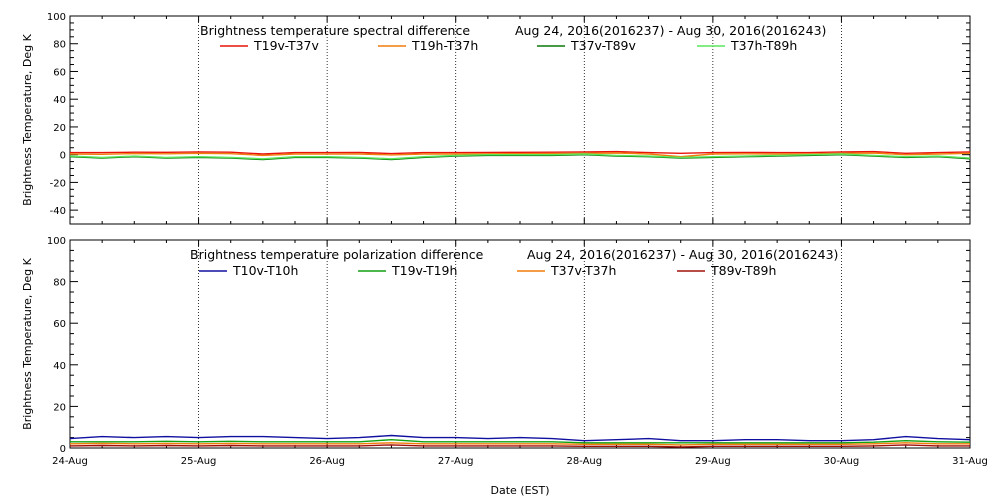 The width and height of the screenshot is (1000, 500). I want to click on spectral-legend-label: T19v-T37v, so click(286, 45).